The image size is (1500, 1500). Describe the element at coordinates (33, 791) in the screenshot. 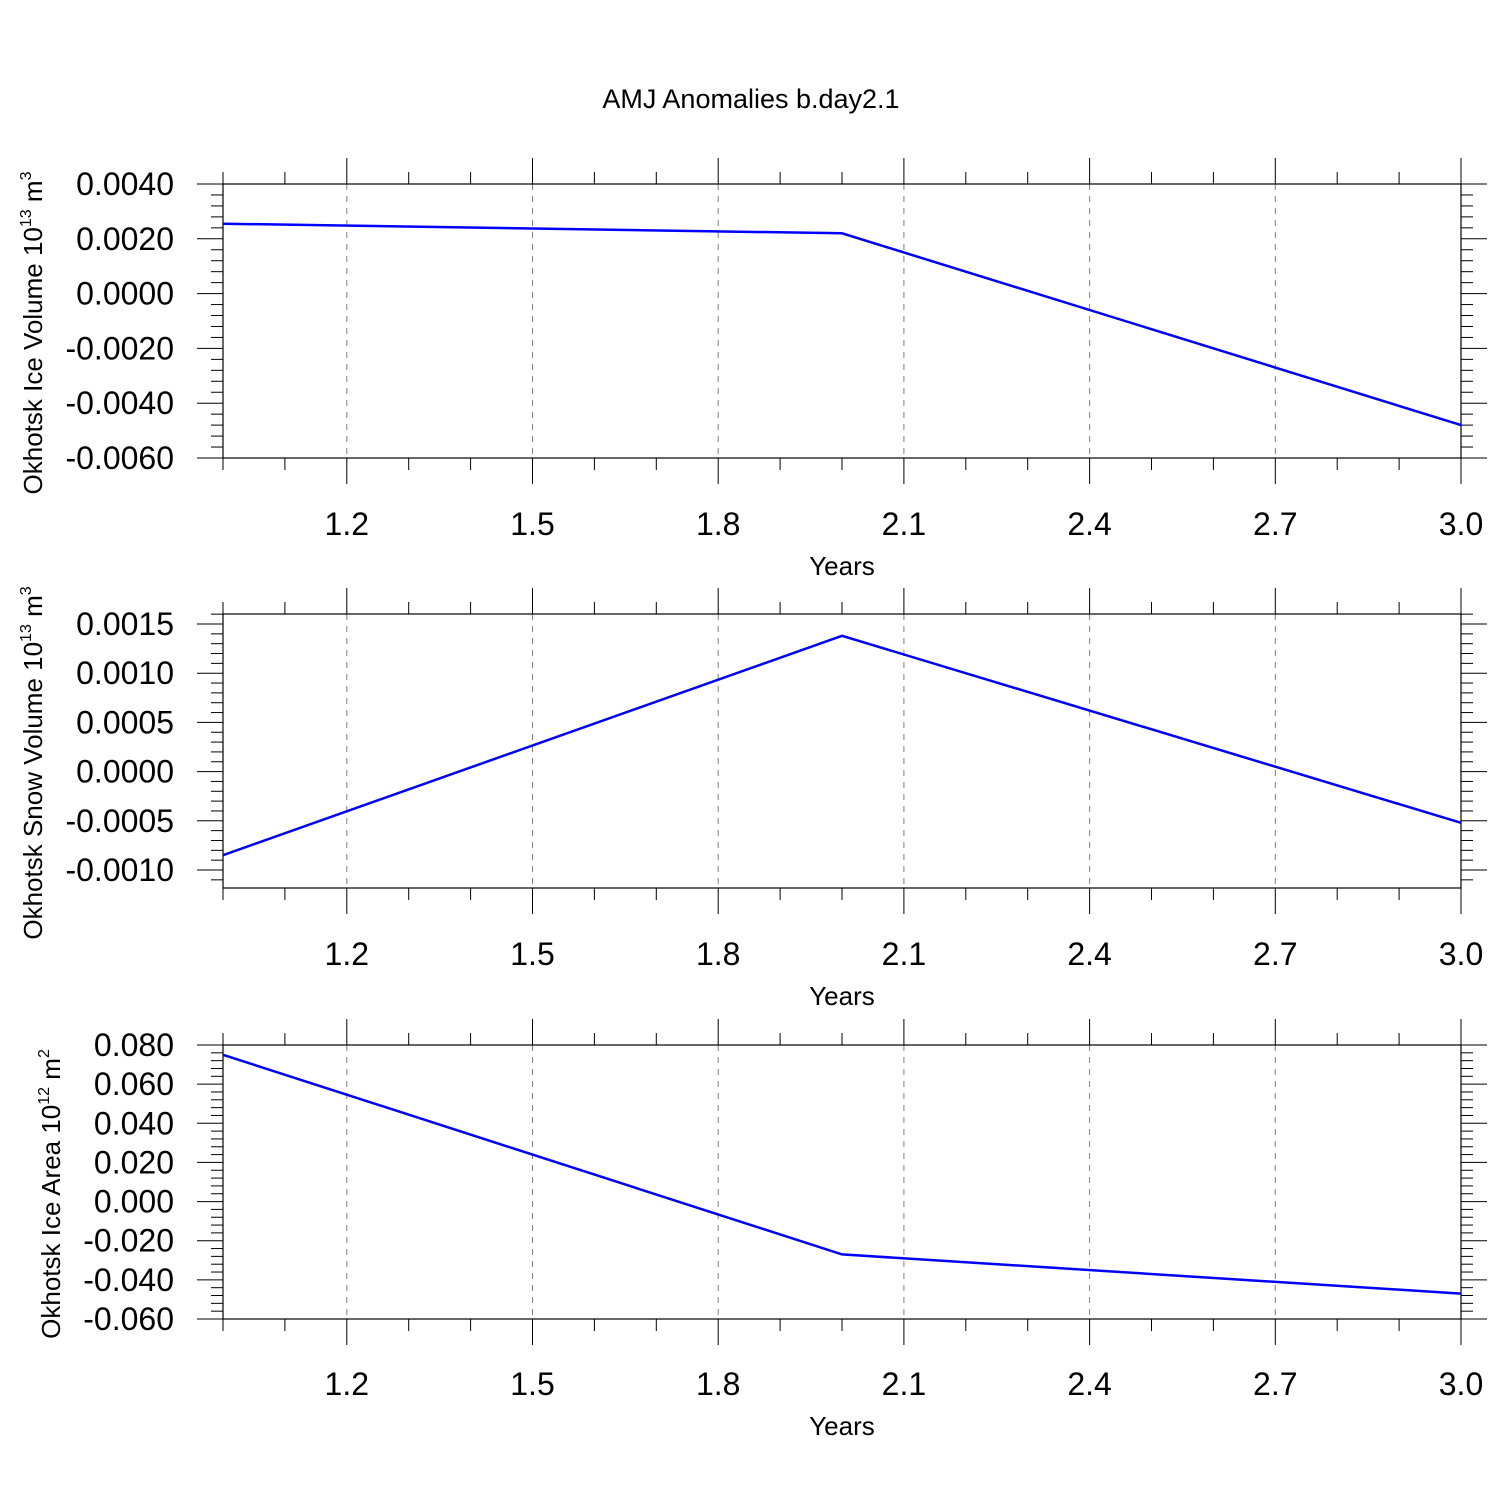

I see `y-label-main: Okhotsk Snow Volume 10` at that location.